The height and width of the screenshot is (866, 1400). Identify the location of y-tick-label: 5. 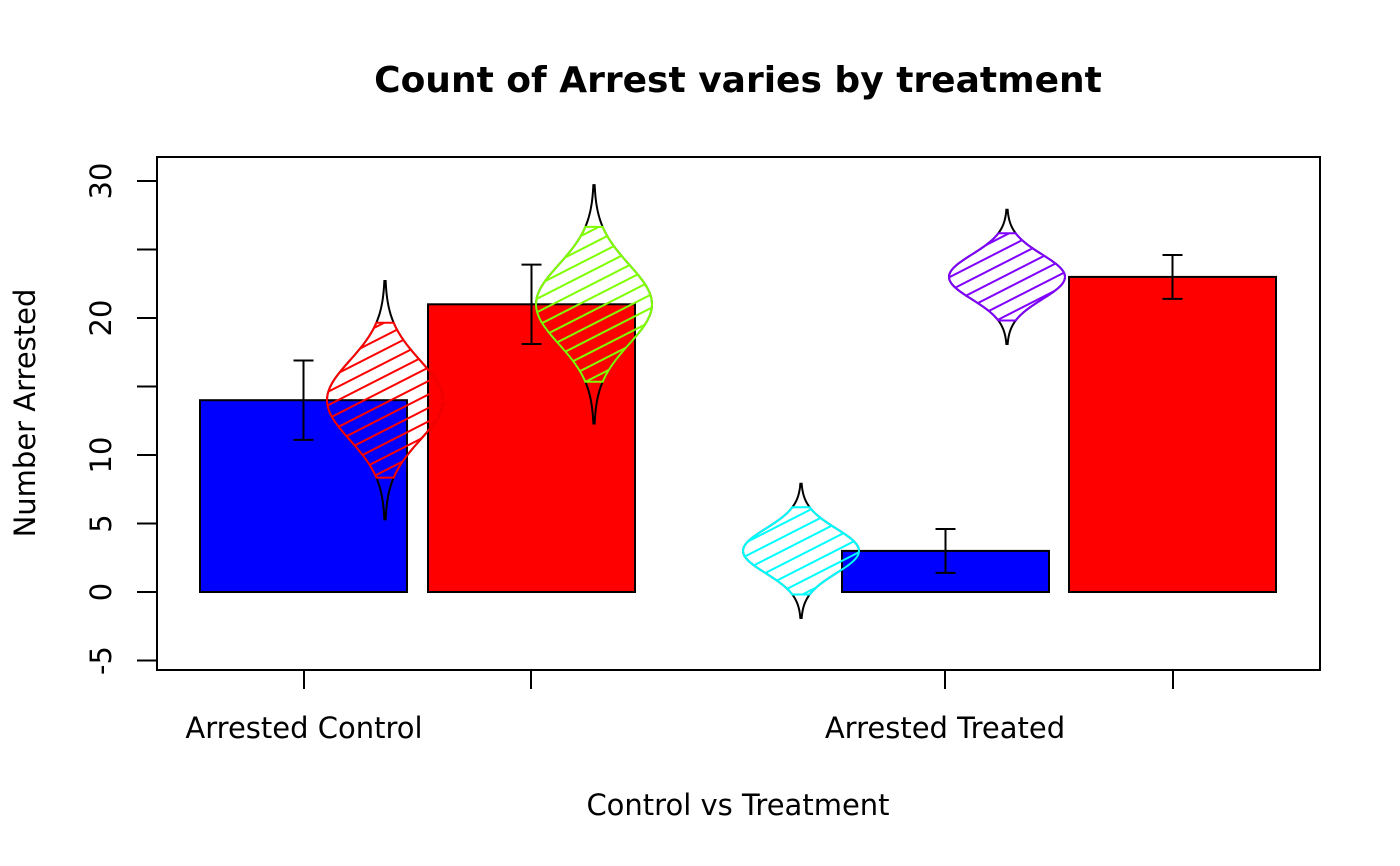
(101, 523).